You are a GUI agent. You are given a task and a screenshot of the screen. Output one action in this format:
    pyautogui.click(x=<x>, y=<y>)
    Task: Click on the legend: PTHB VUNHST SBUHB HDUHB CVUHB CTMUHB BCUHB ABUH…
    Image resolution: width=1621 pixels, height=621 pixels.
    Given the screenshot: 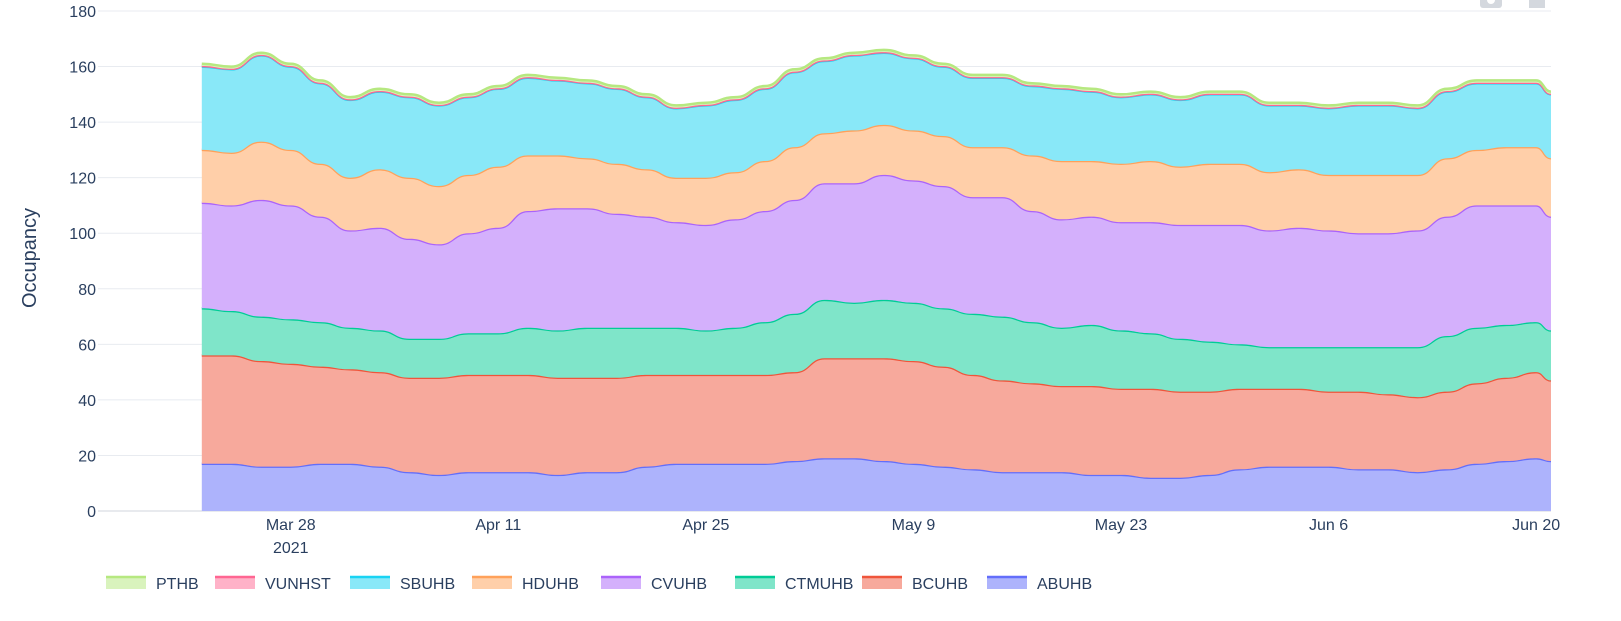 What is the action you would take?
    pyautogui.click(x=599, y=584)
    